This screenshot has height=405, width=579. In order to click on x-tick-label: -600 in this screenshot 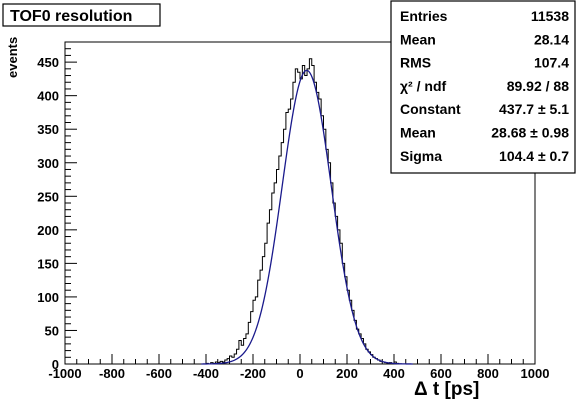, I will do `click(159, 373)`.